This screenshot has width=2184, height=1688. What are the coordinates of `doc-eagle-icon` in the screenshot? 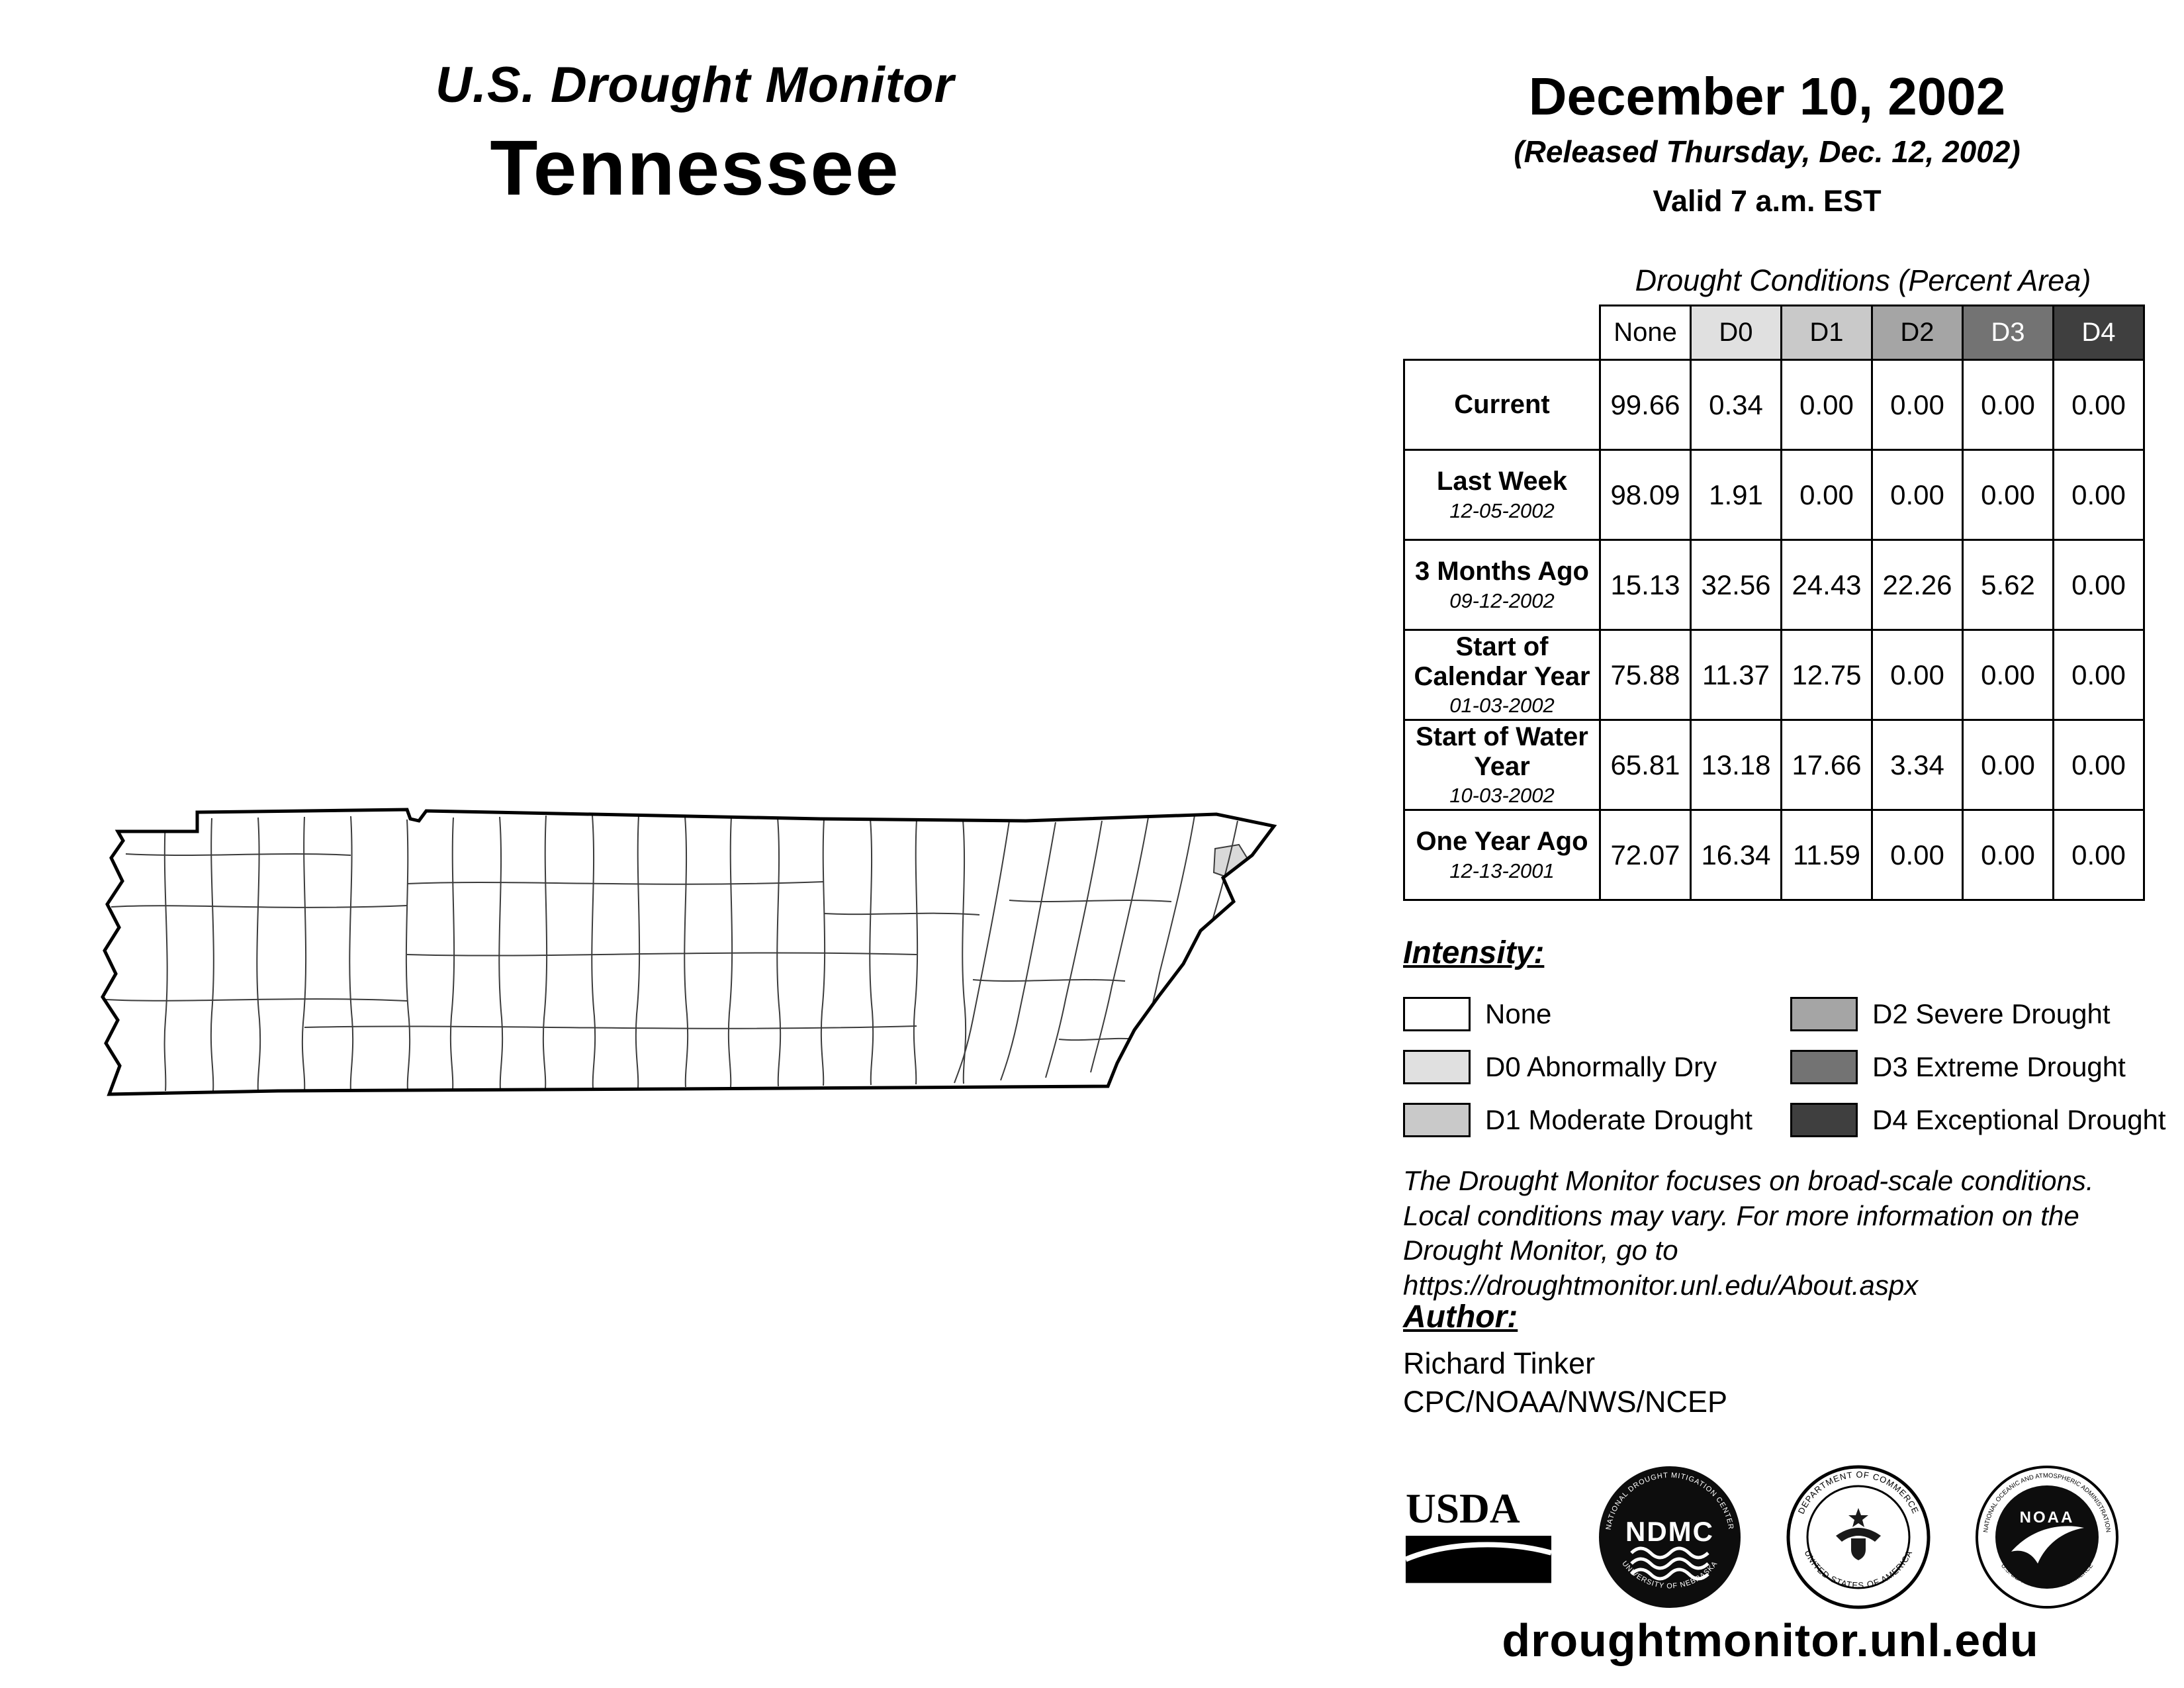 It's located at (1858, 1534).